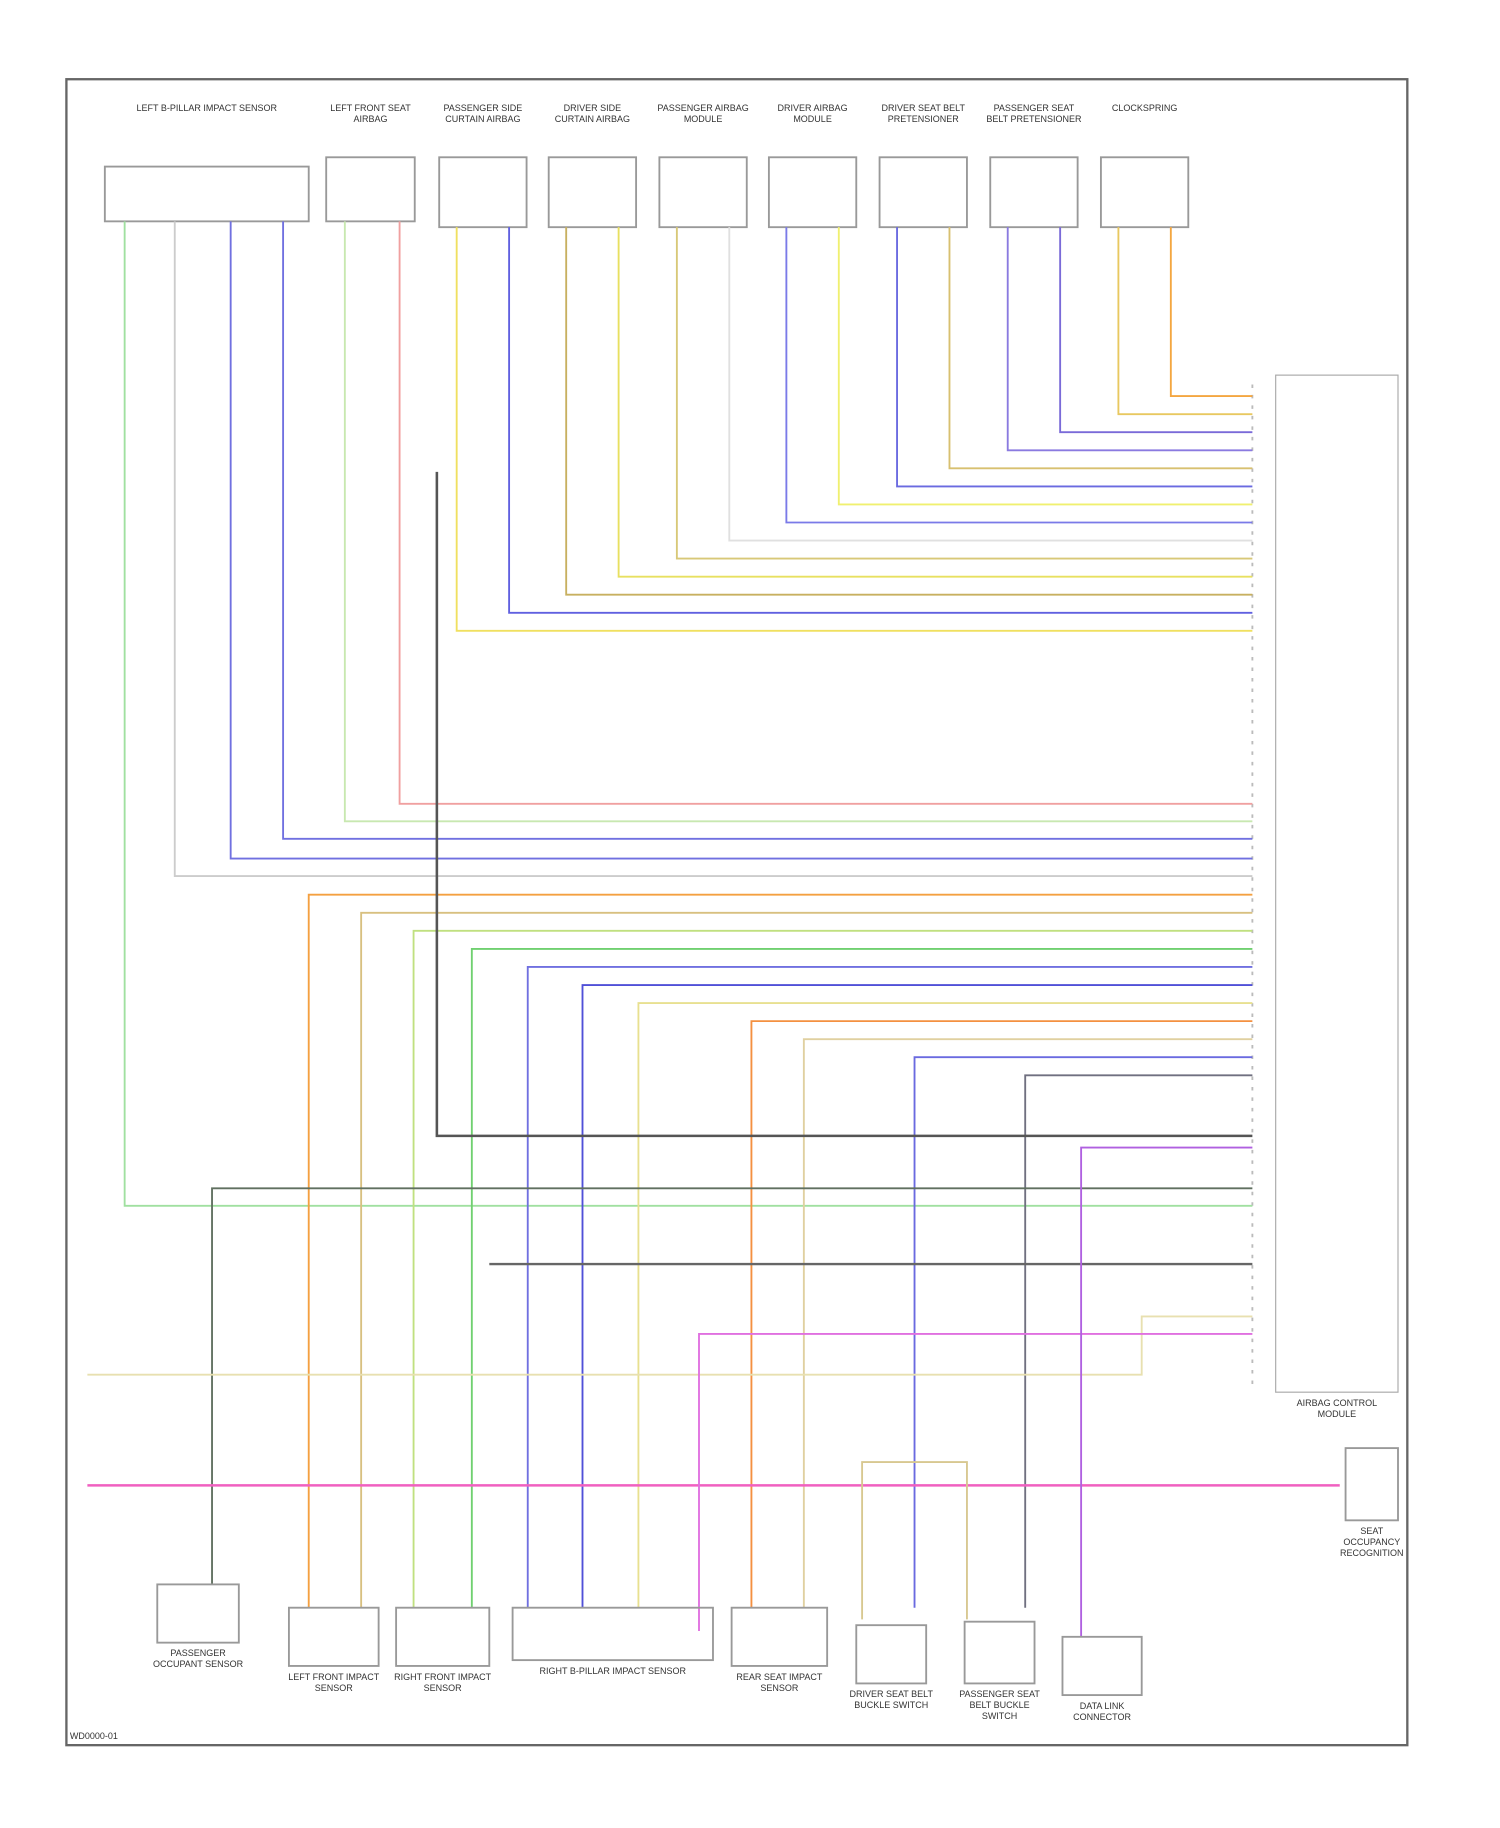 The image size is (1500, 1828). Describe the element at coordinates (1337, 1408) in the screenshot. I see `component-label: AIRBAG CONTROL MODULE` at that location.